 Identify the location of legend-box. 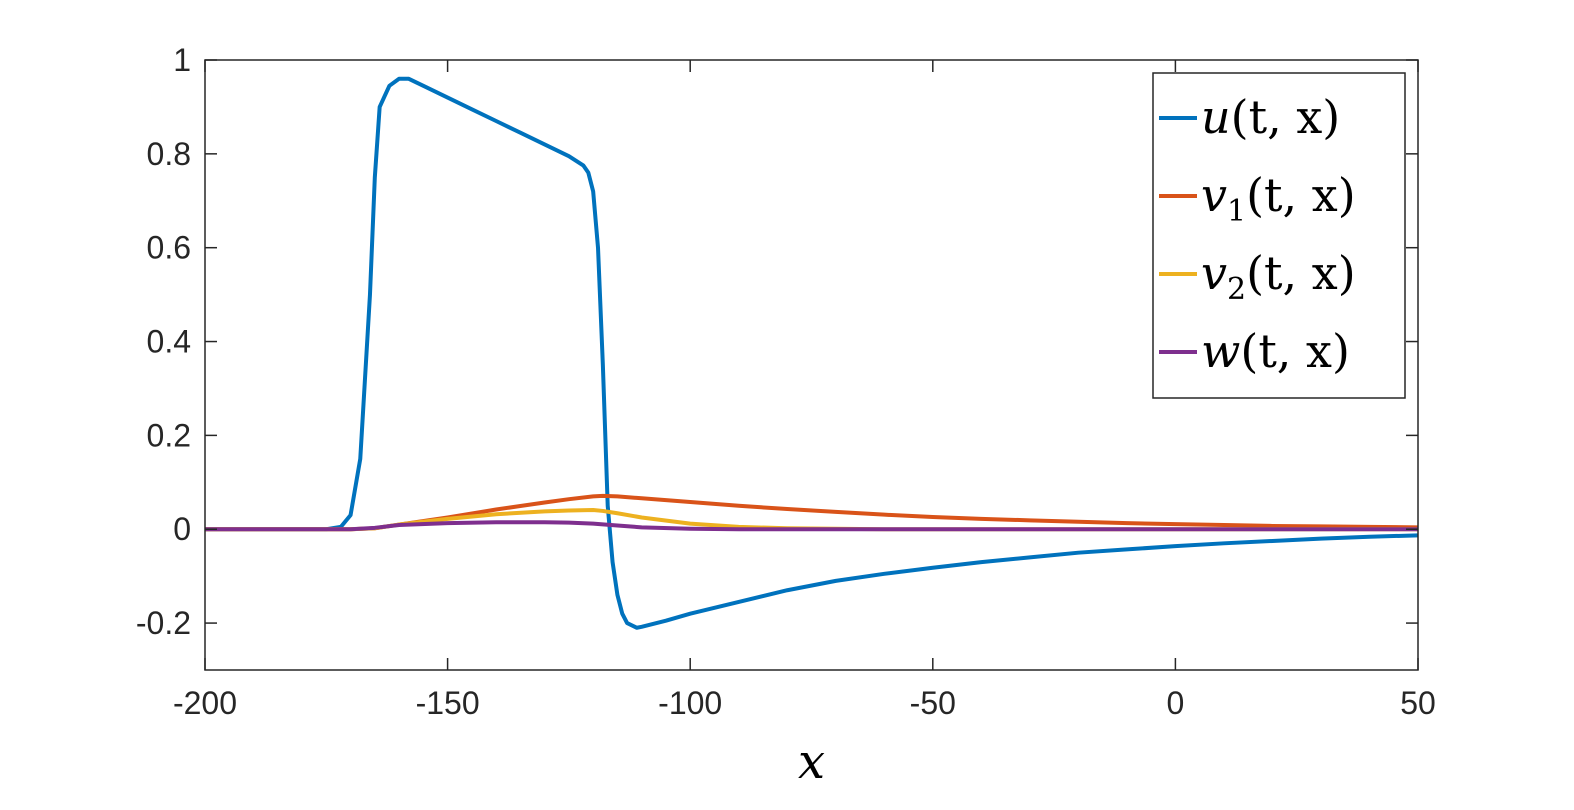
(1279, 235).